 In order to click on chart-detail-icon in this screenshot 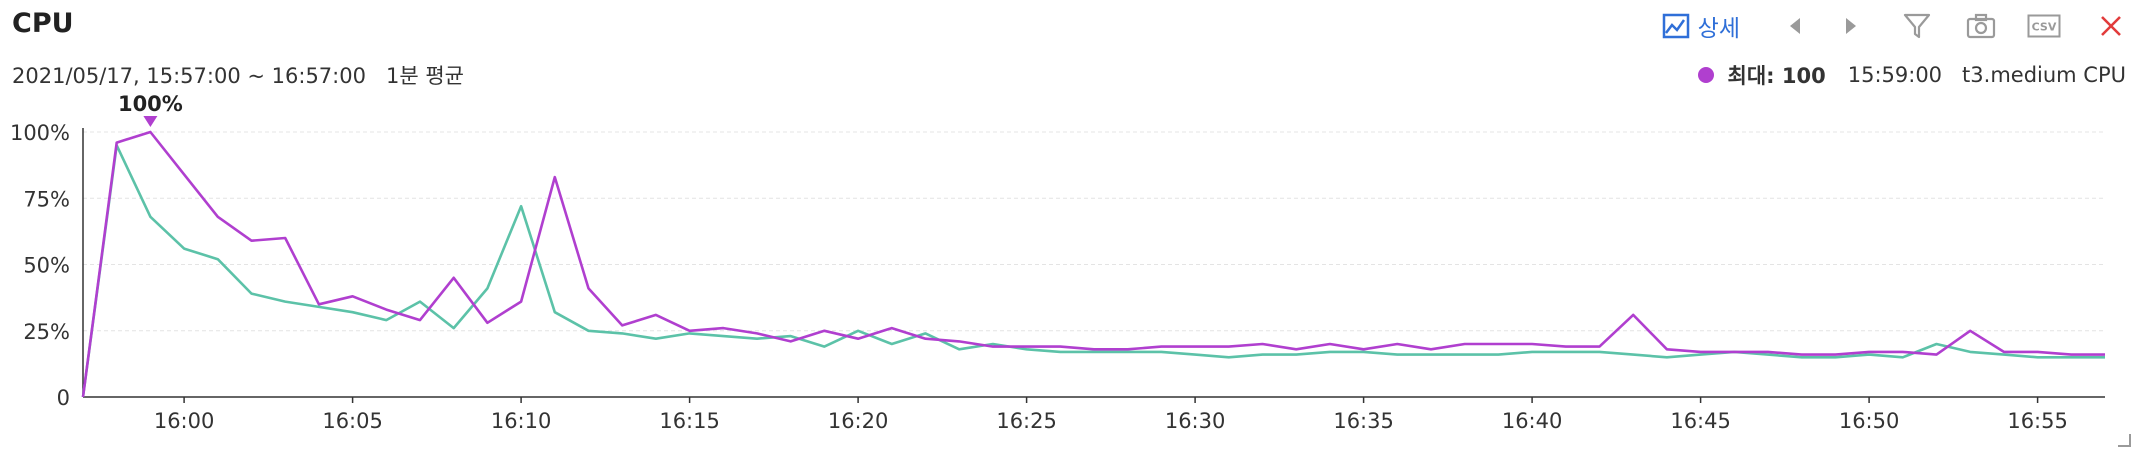, I will do `click(1676, 26)`.